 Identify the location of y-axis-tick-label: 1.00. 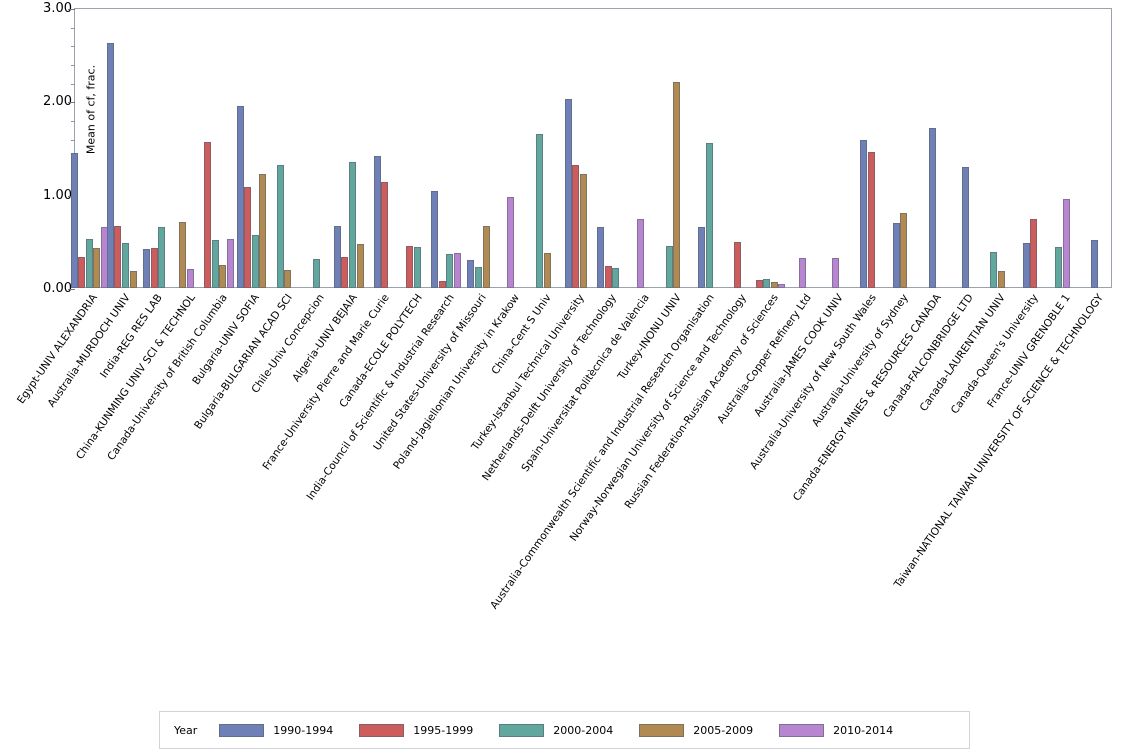
(57, 195).